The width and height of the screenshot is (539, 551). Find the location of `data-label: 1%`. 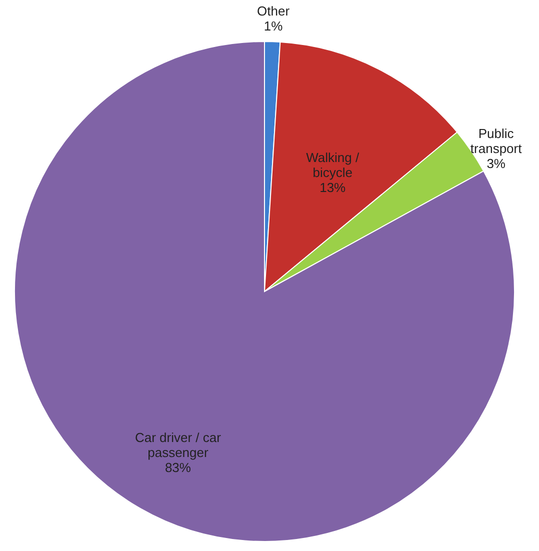

data-label: 1% is located at coordinates (274, 26).